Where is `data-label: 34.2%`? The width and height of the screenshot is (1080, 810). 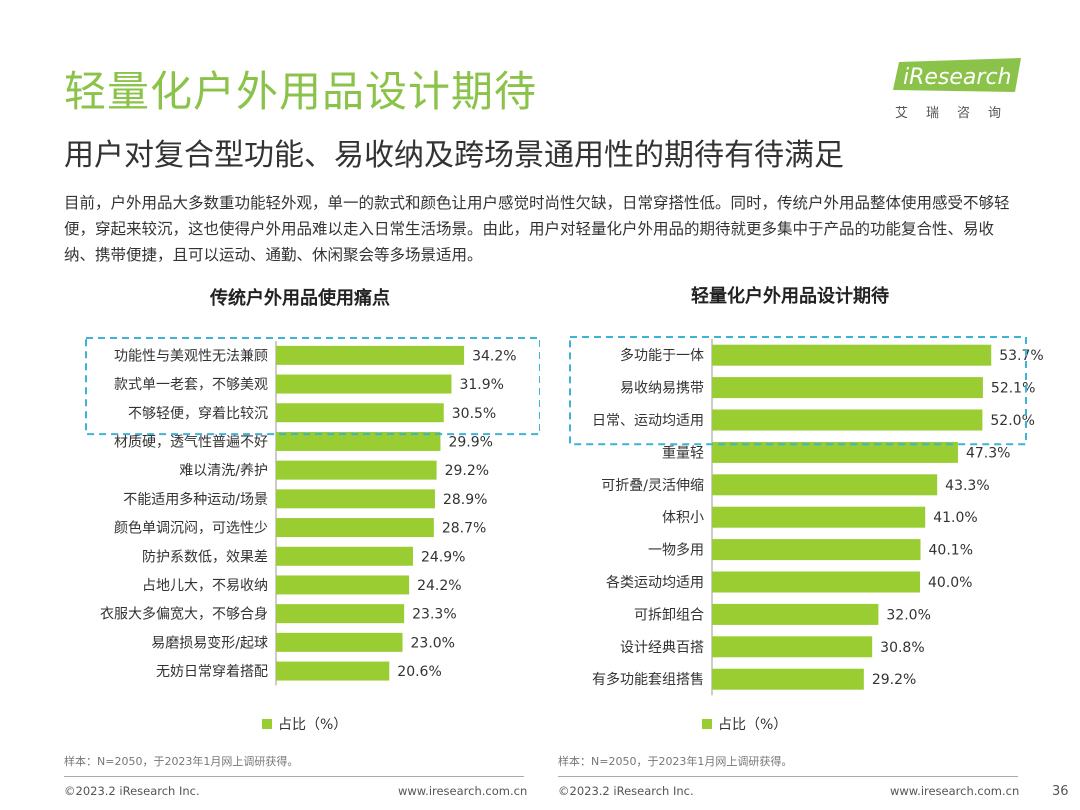 data-label: 34.2% is located at coordinates (494, 356).